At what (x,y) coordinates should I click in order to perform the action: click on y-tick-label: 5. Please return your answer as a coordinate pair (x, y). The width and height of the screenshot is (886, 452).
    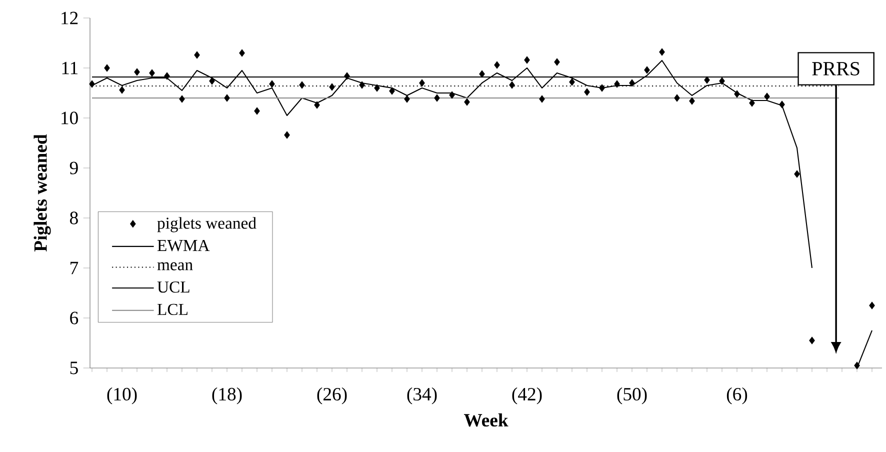
    Looking at the image, I should click on (74, 368).